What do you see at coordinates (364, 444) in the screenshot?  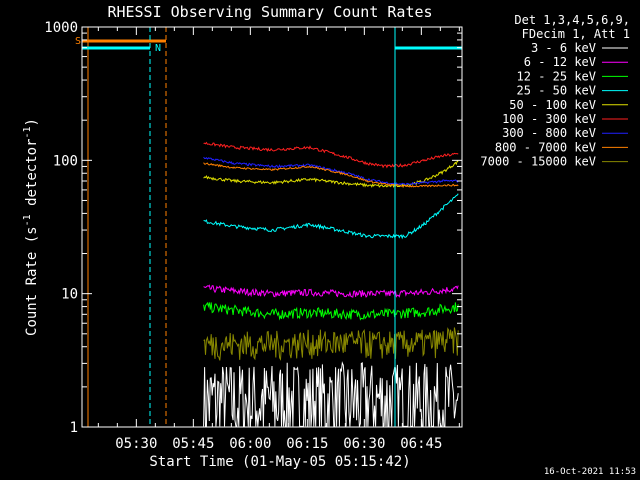 I see `x-tick-label-4: 06:30` at bounding box center [364, 444].